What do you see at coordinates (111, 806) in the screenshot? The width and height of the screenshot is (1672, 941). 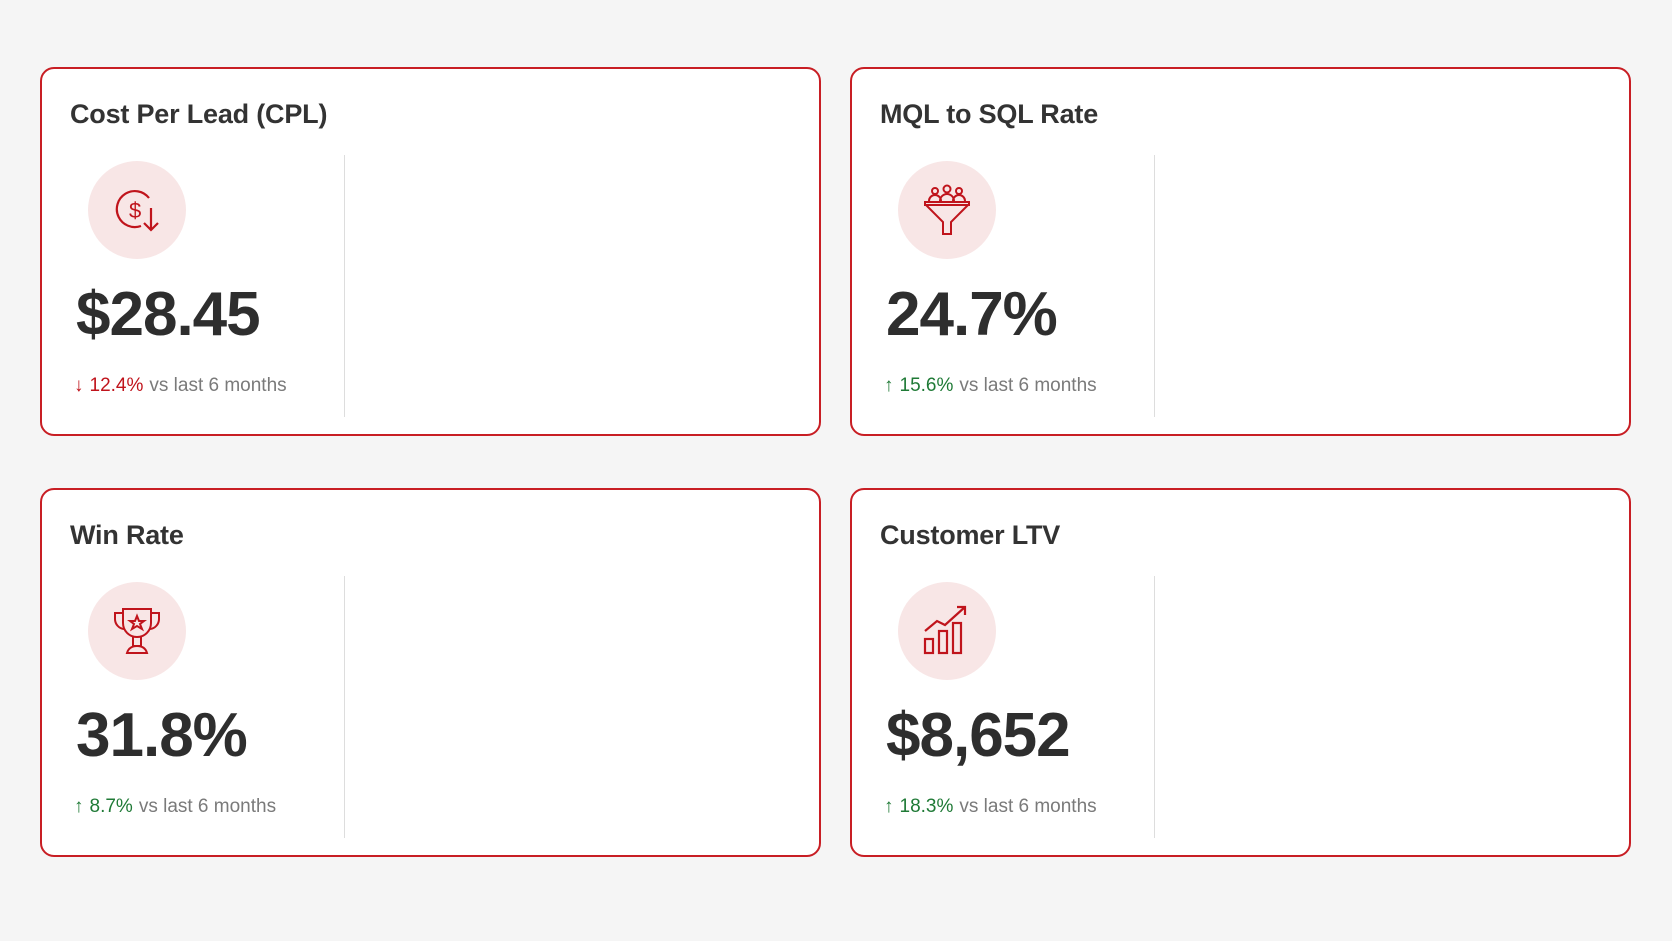 I see `change-percent: 8.7%` at bounding box center [111, 806].